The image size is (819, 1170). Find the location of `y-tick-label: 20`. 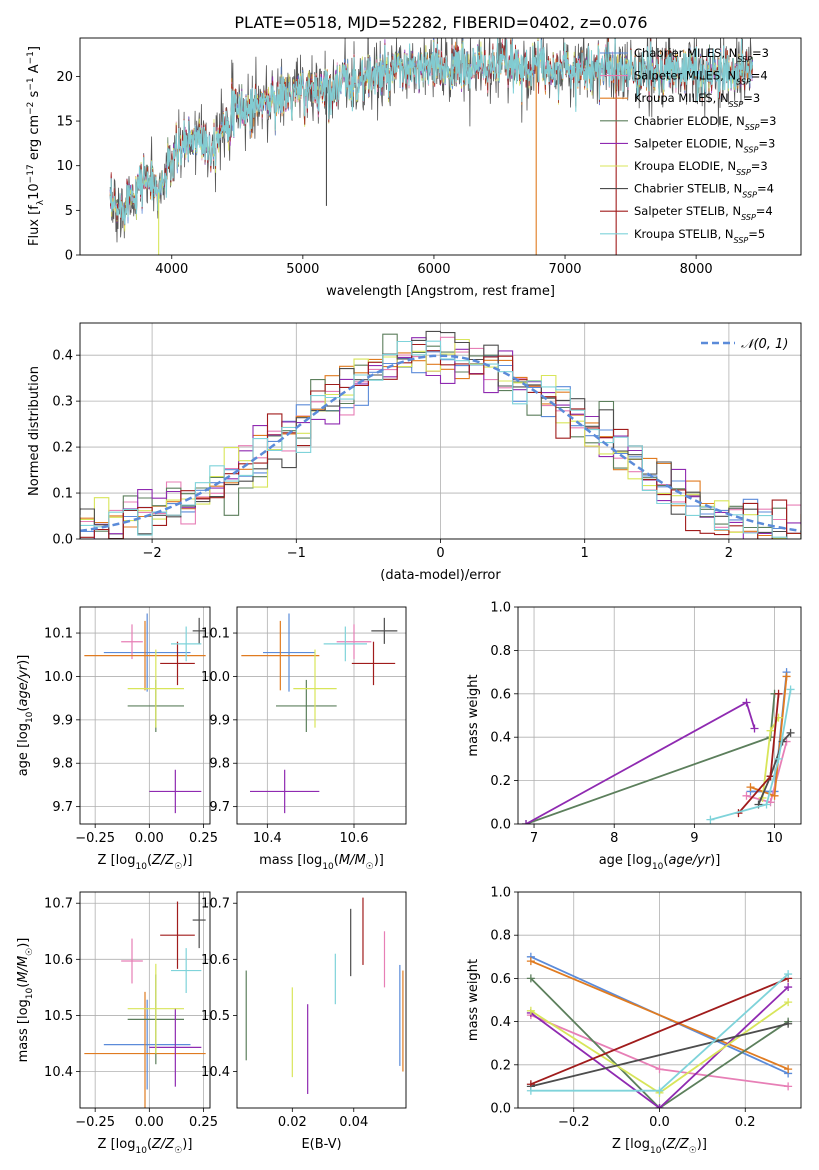

y-tick-label: 20 is located at coordinates (64, 77).